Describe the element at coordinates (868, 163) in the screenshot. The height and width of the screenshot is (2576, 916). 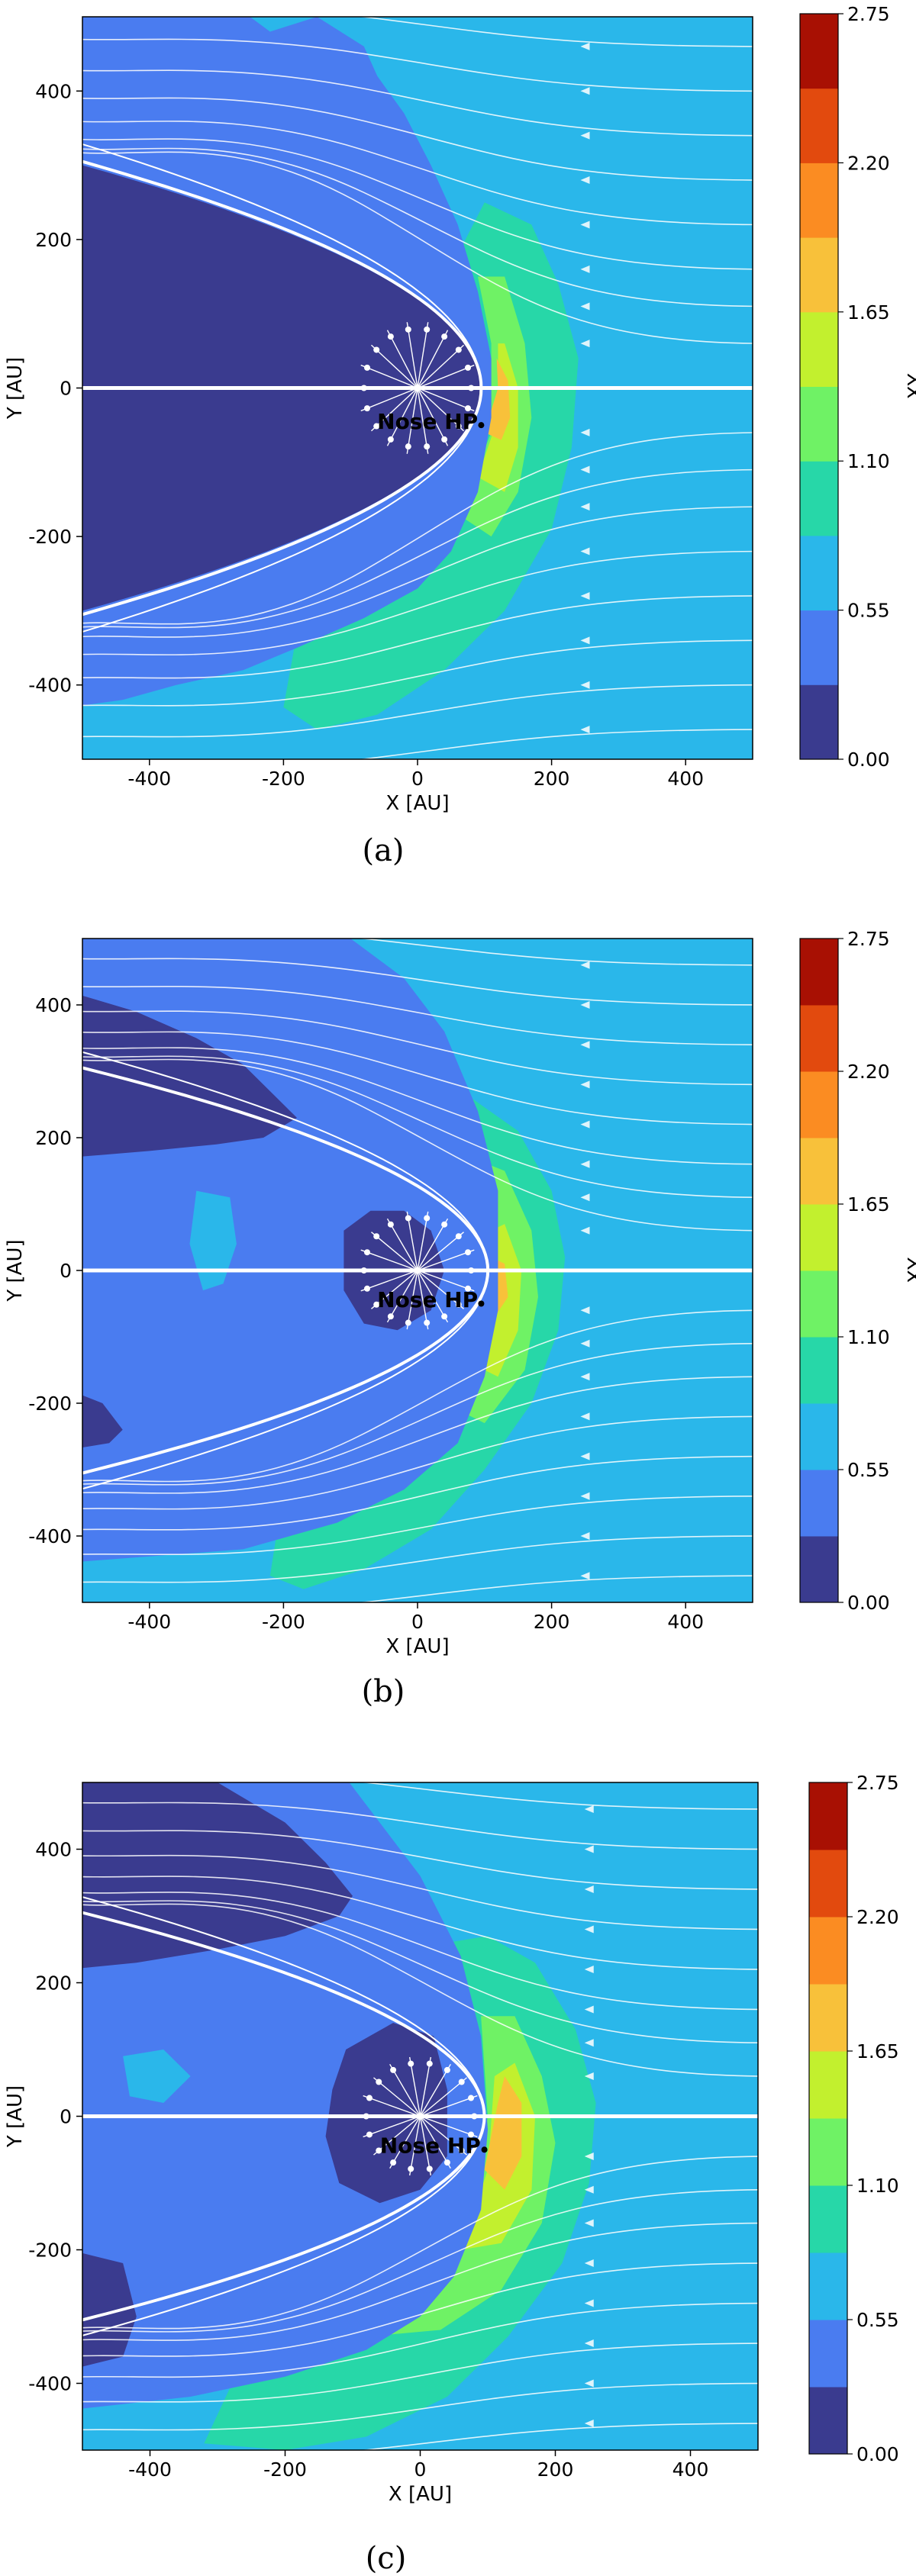
I see `colorbar-tick-label: 2.20` at that location.